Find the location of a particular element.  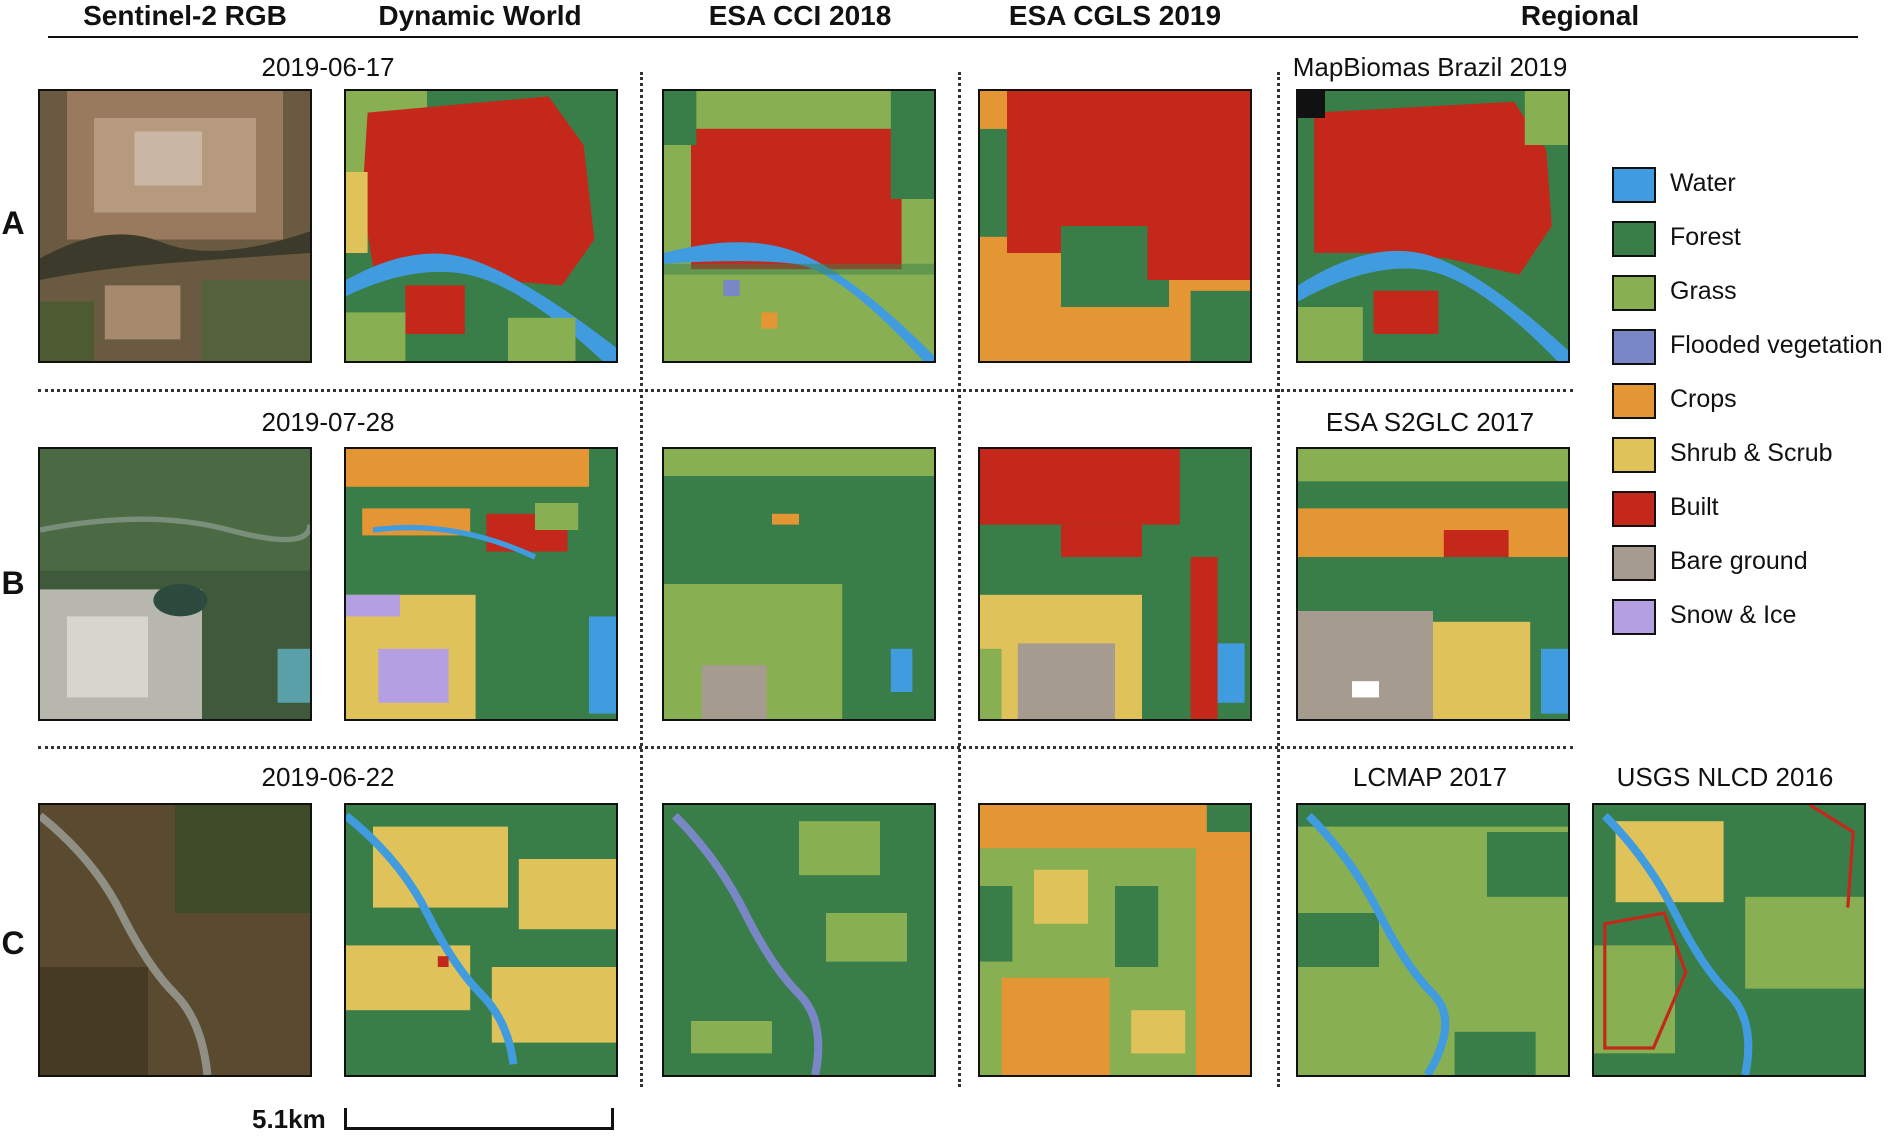

column-header-sentinel: Sentinel-2 RGB is located at coordinates (185, 15).